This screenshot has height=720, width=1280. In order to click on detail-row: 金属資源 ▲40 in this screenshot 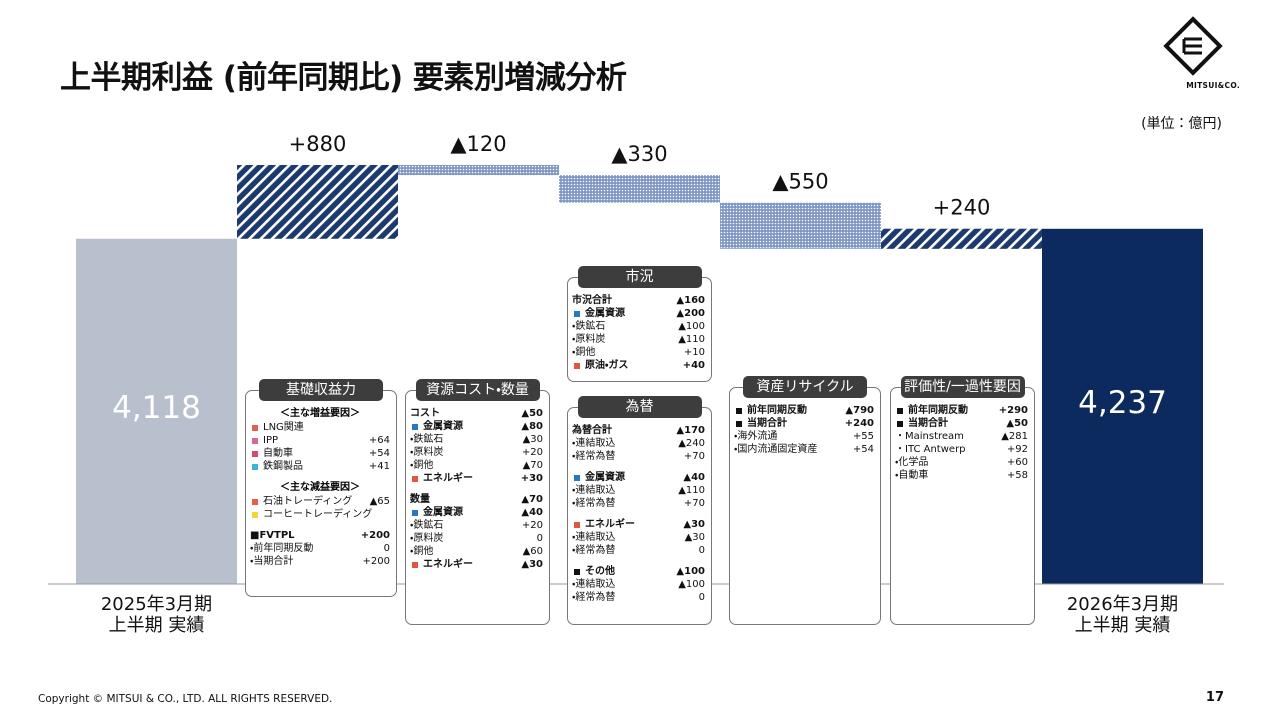, I will do `click(638, 477)`.